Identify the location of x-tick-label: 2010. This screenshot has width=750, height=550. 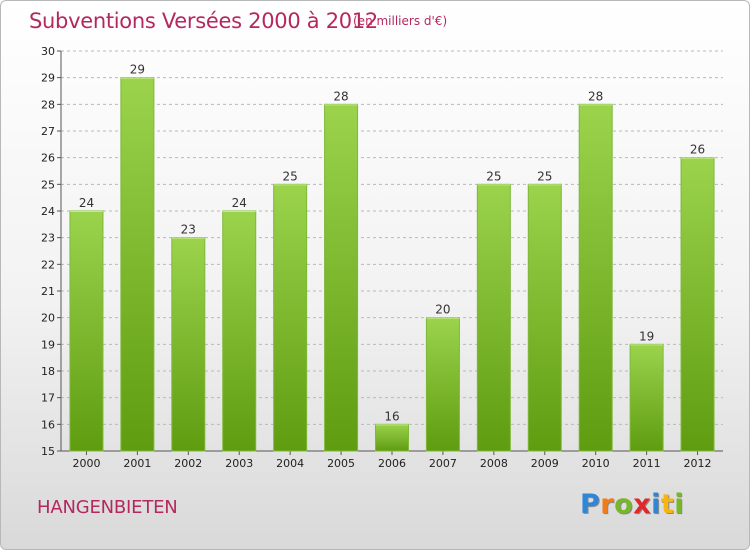
(596, 463).